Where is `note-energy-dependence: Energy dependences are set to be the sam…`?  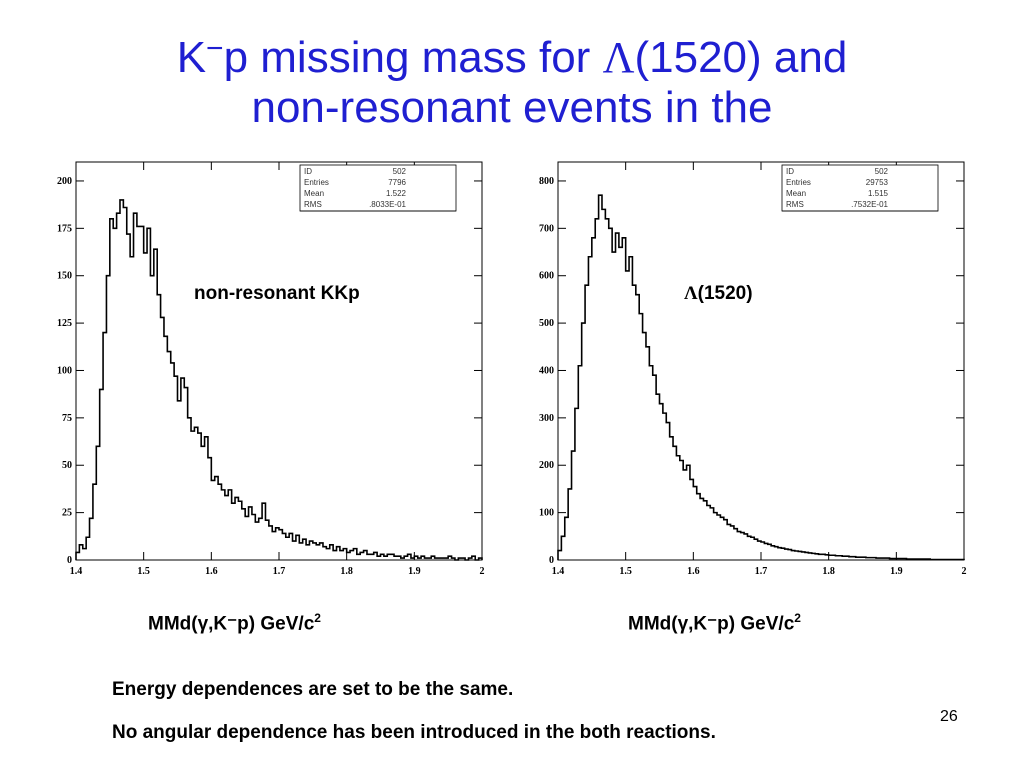
note-energy-dependence: Energy dependences are set to be the sam… is located at coordinates (313, 689).